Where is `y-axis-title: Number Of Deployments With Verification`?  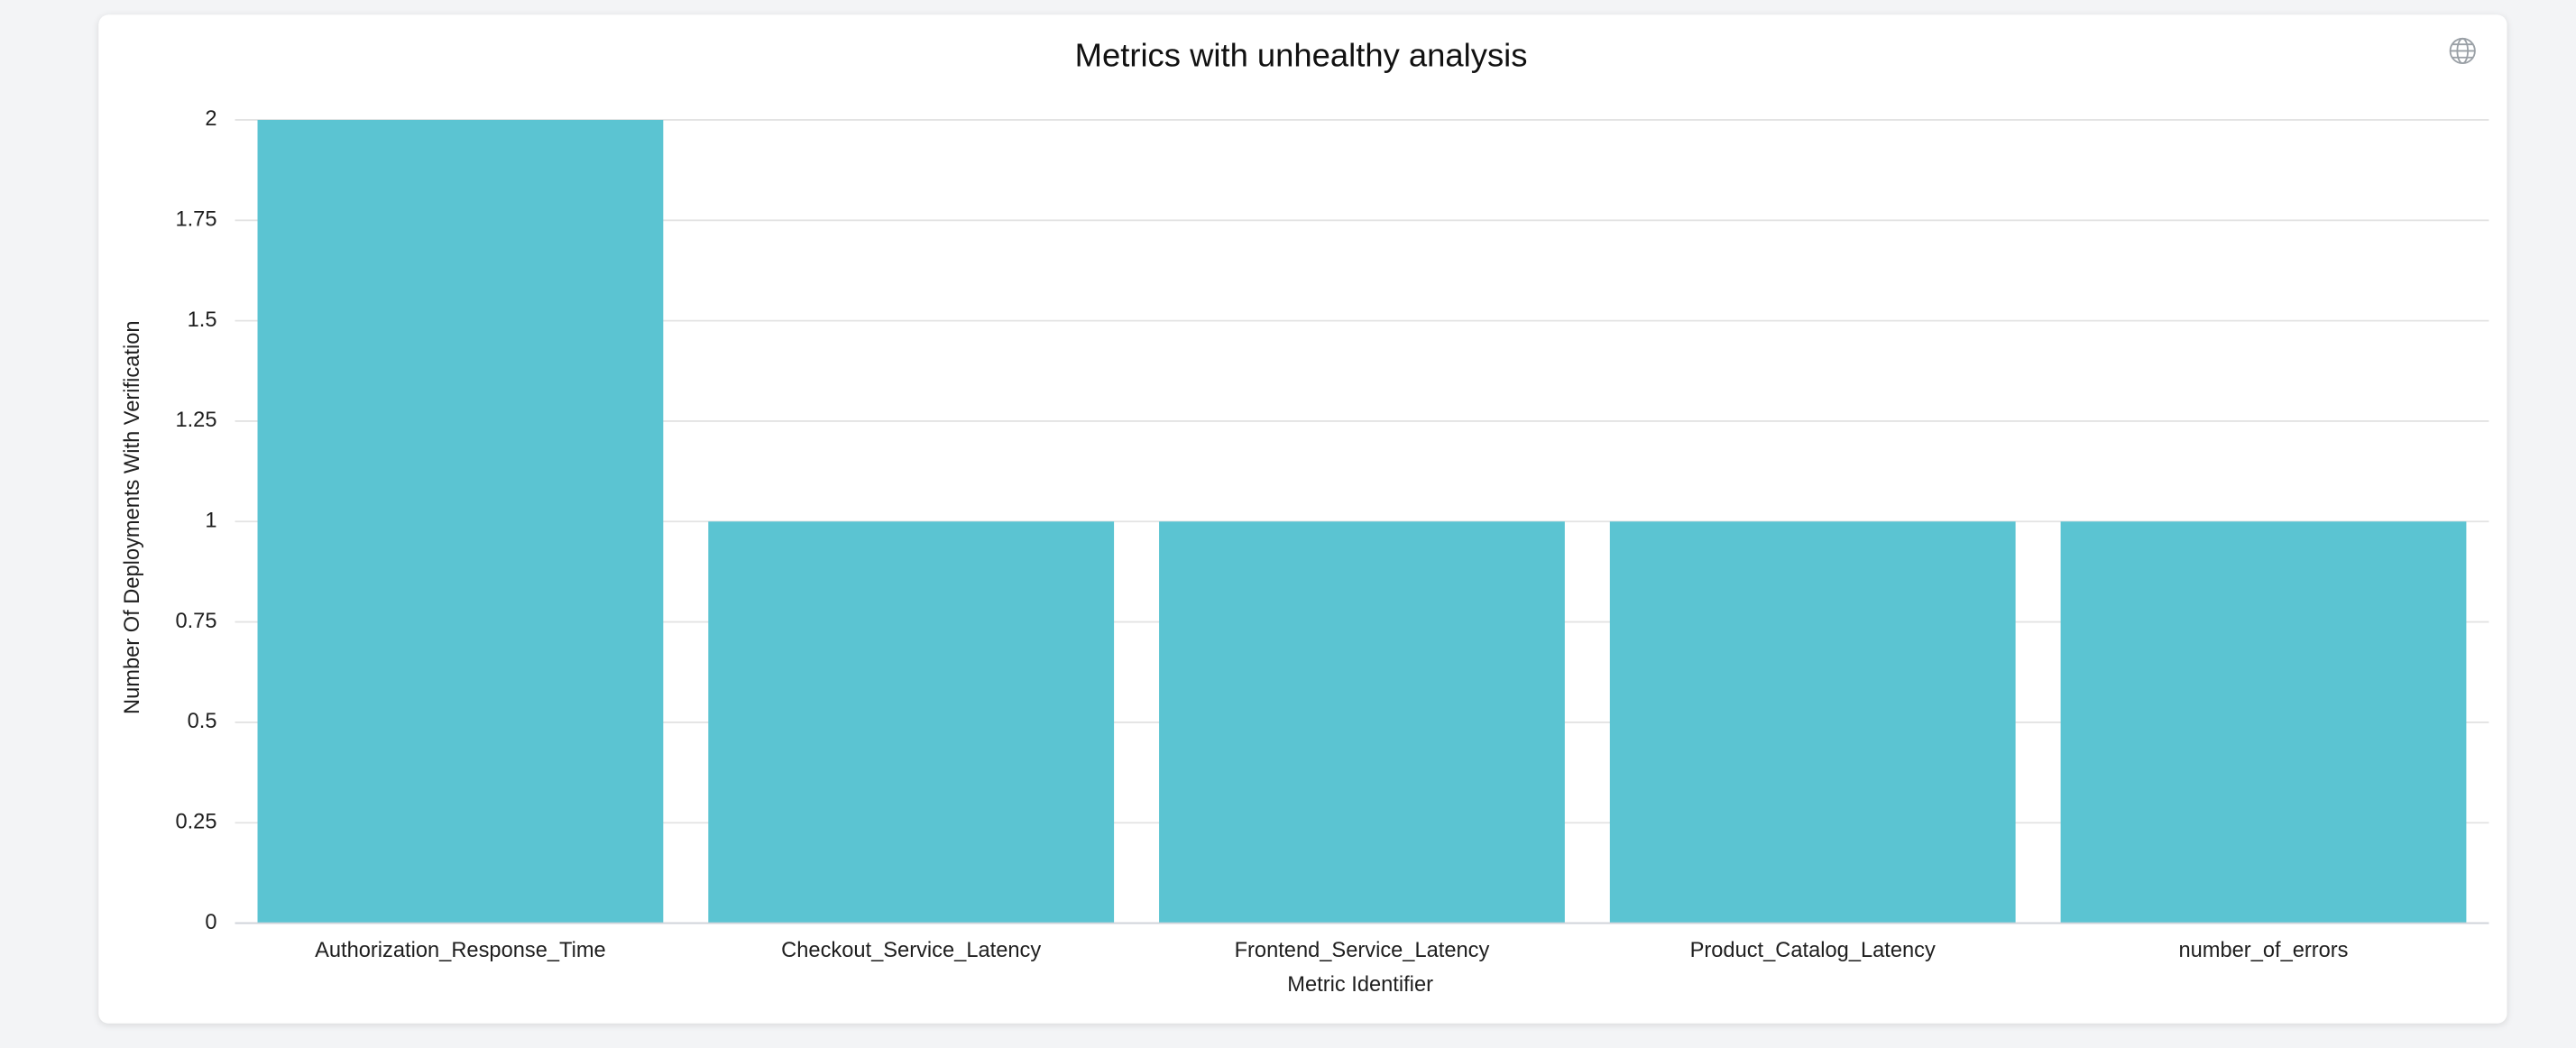
y-axis-title: Number Of Deployments With Verification is located at coordinates (132, 517).